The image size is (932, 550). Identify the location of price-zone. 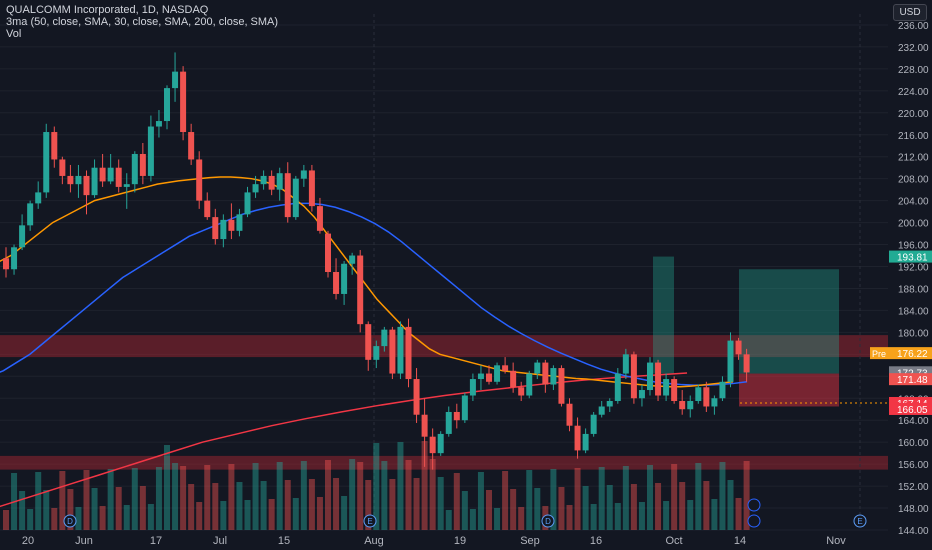
(444, 462).